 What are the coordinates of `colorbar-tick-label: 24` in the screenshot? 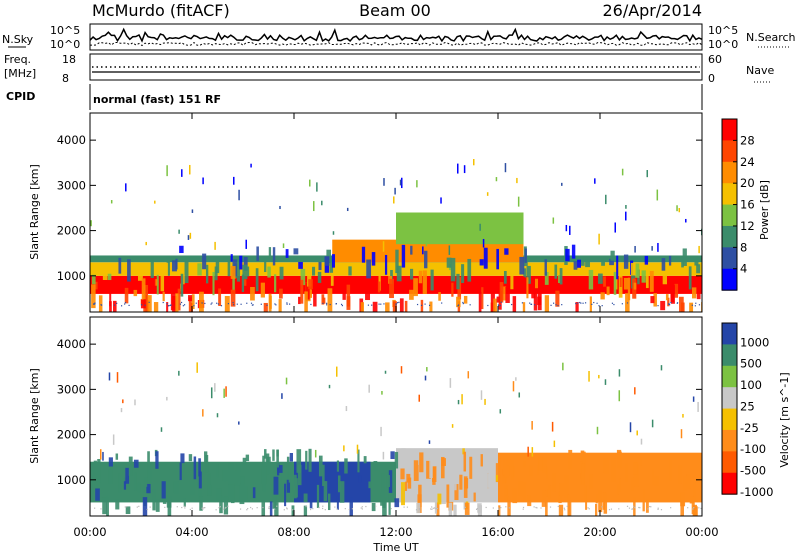 It's located at (747, 162).